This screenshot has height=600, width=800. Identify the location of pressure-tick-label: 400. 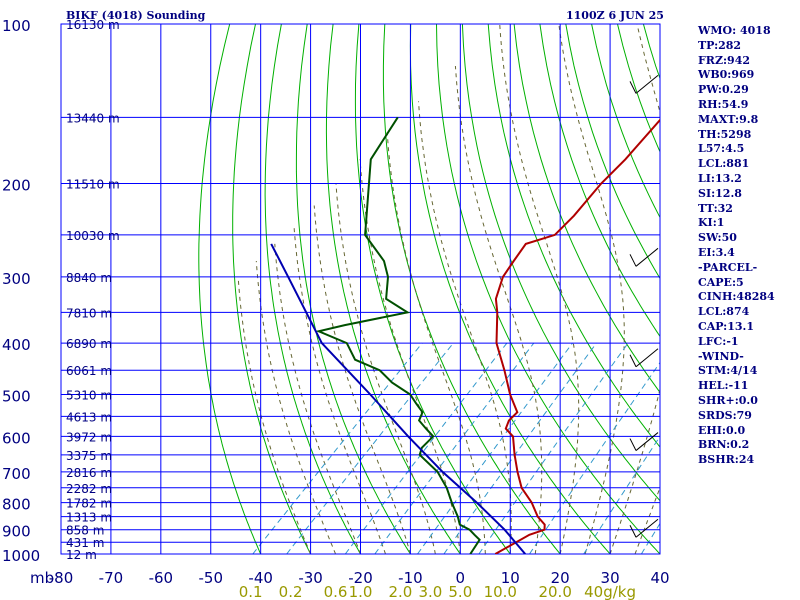
(16, 345).